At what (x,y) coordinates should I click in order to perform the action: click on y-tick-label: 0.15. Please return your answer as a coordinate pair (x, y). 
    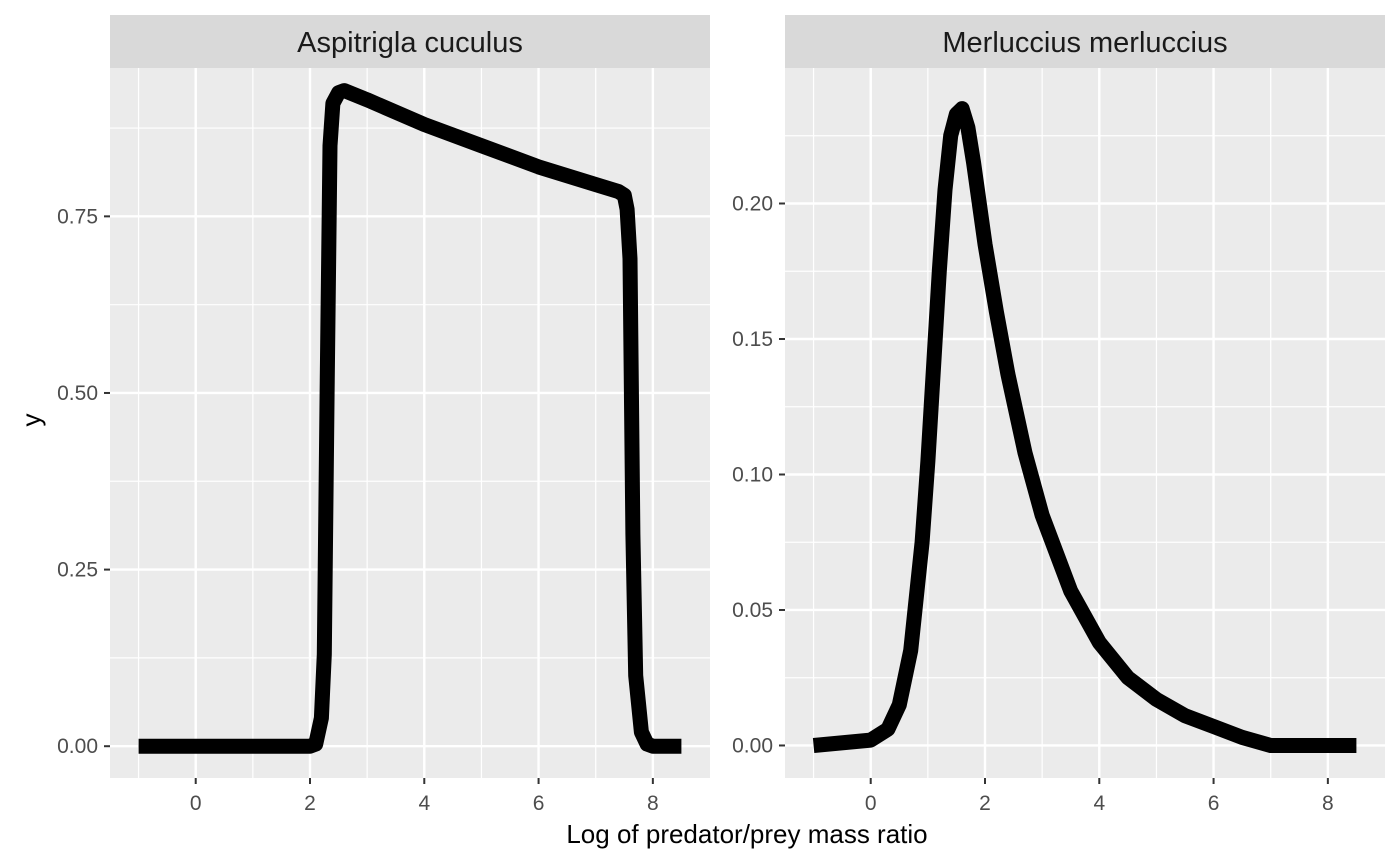
    Looking at the image, I should click on (752, 339).